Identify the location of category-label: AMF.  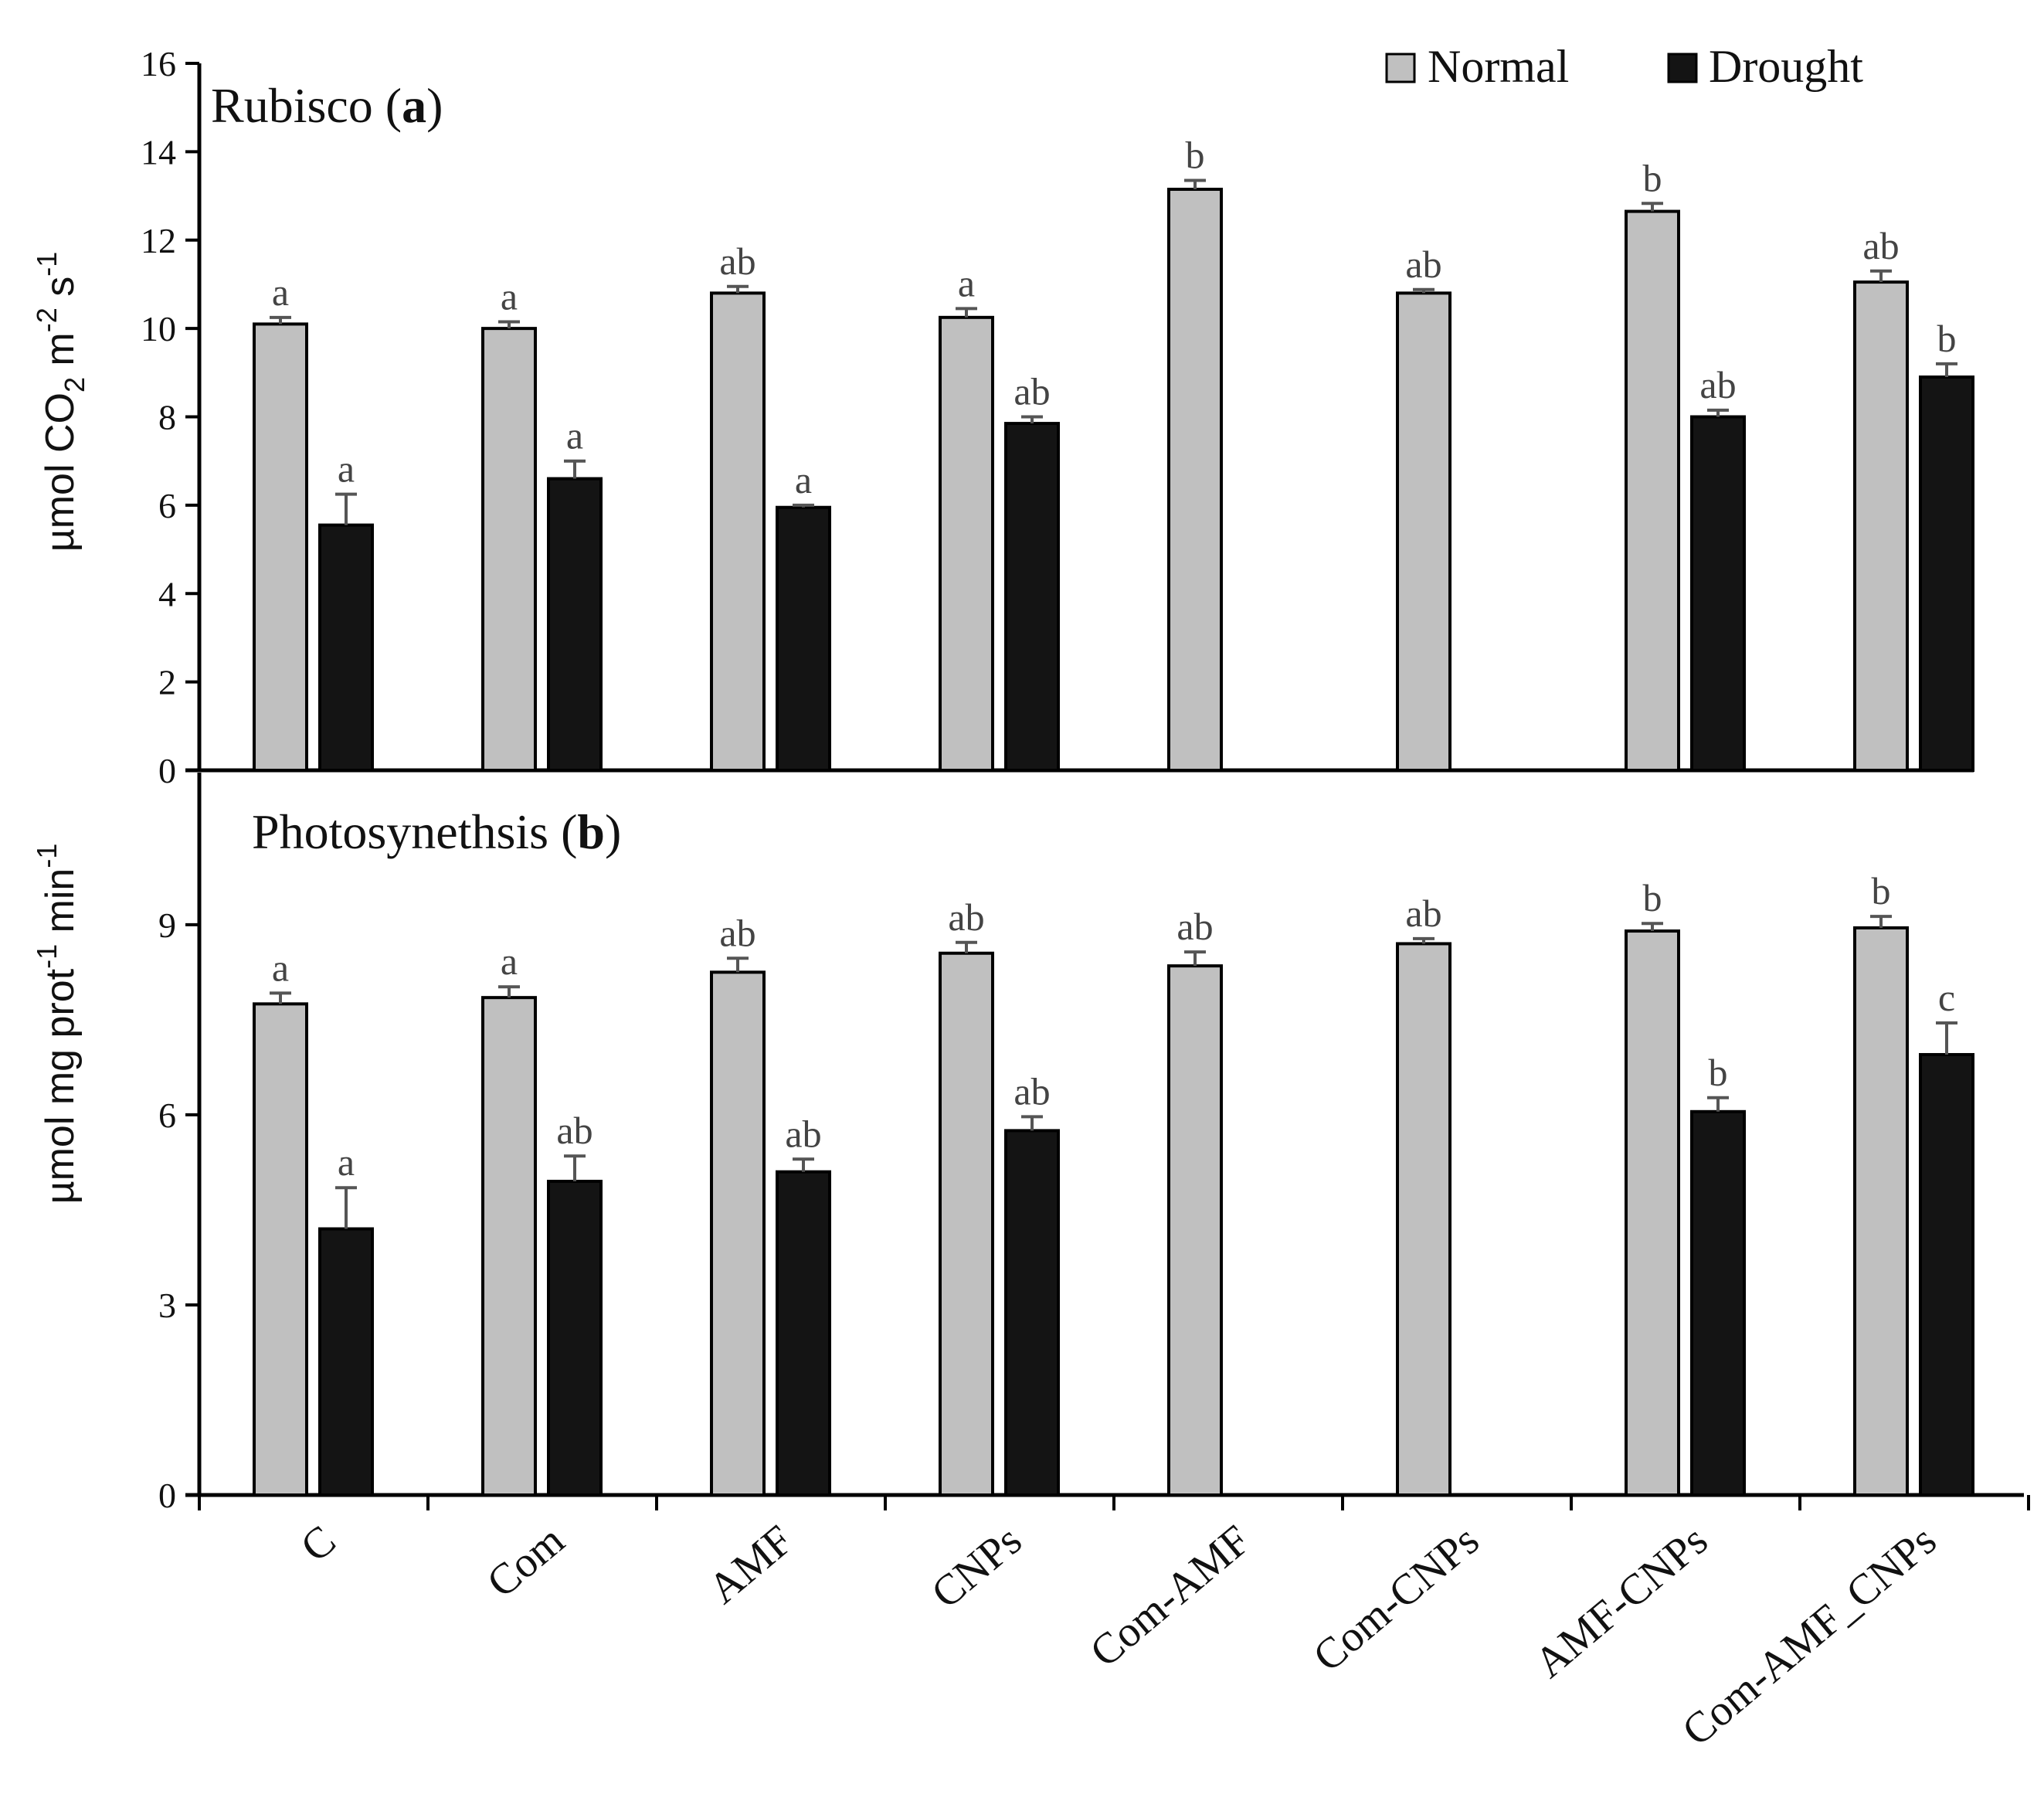
(751, 1565).